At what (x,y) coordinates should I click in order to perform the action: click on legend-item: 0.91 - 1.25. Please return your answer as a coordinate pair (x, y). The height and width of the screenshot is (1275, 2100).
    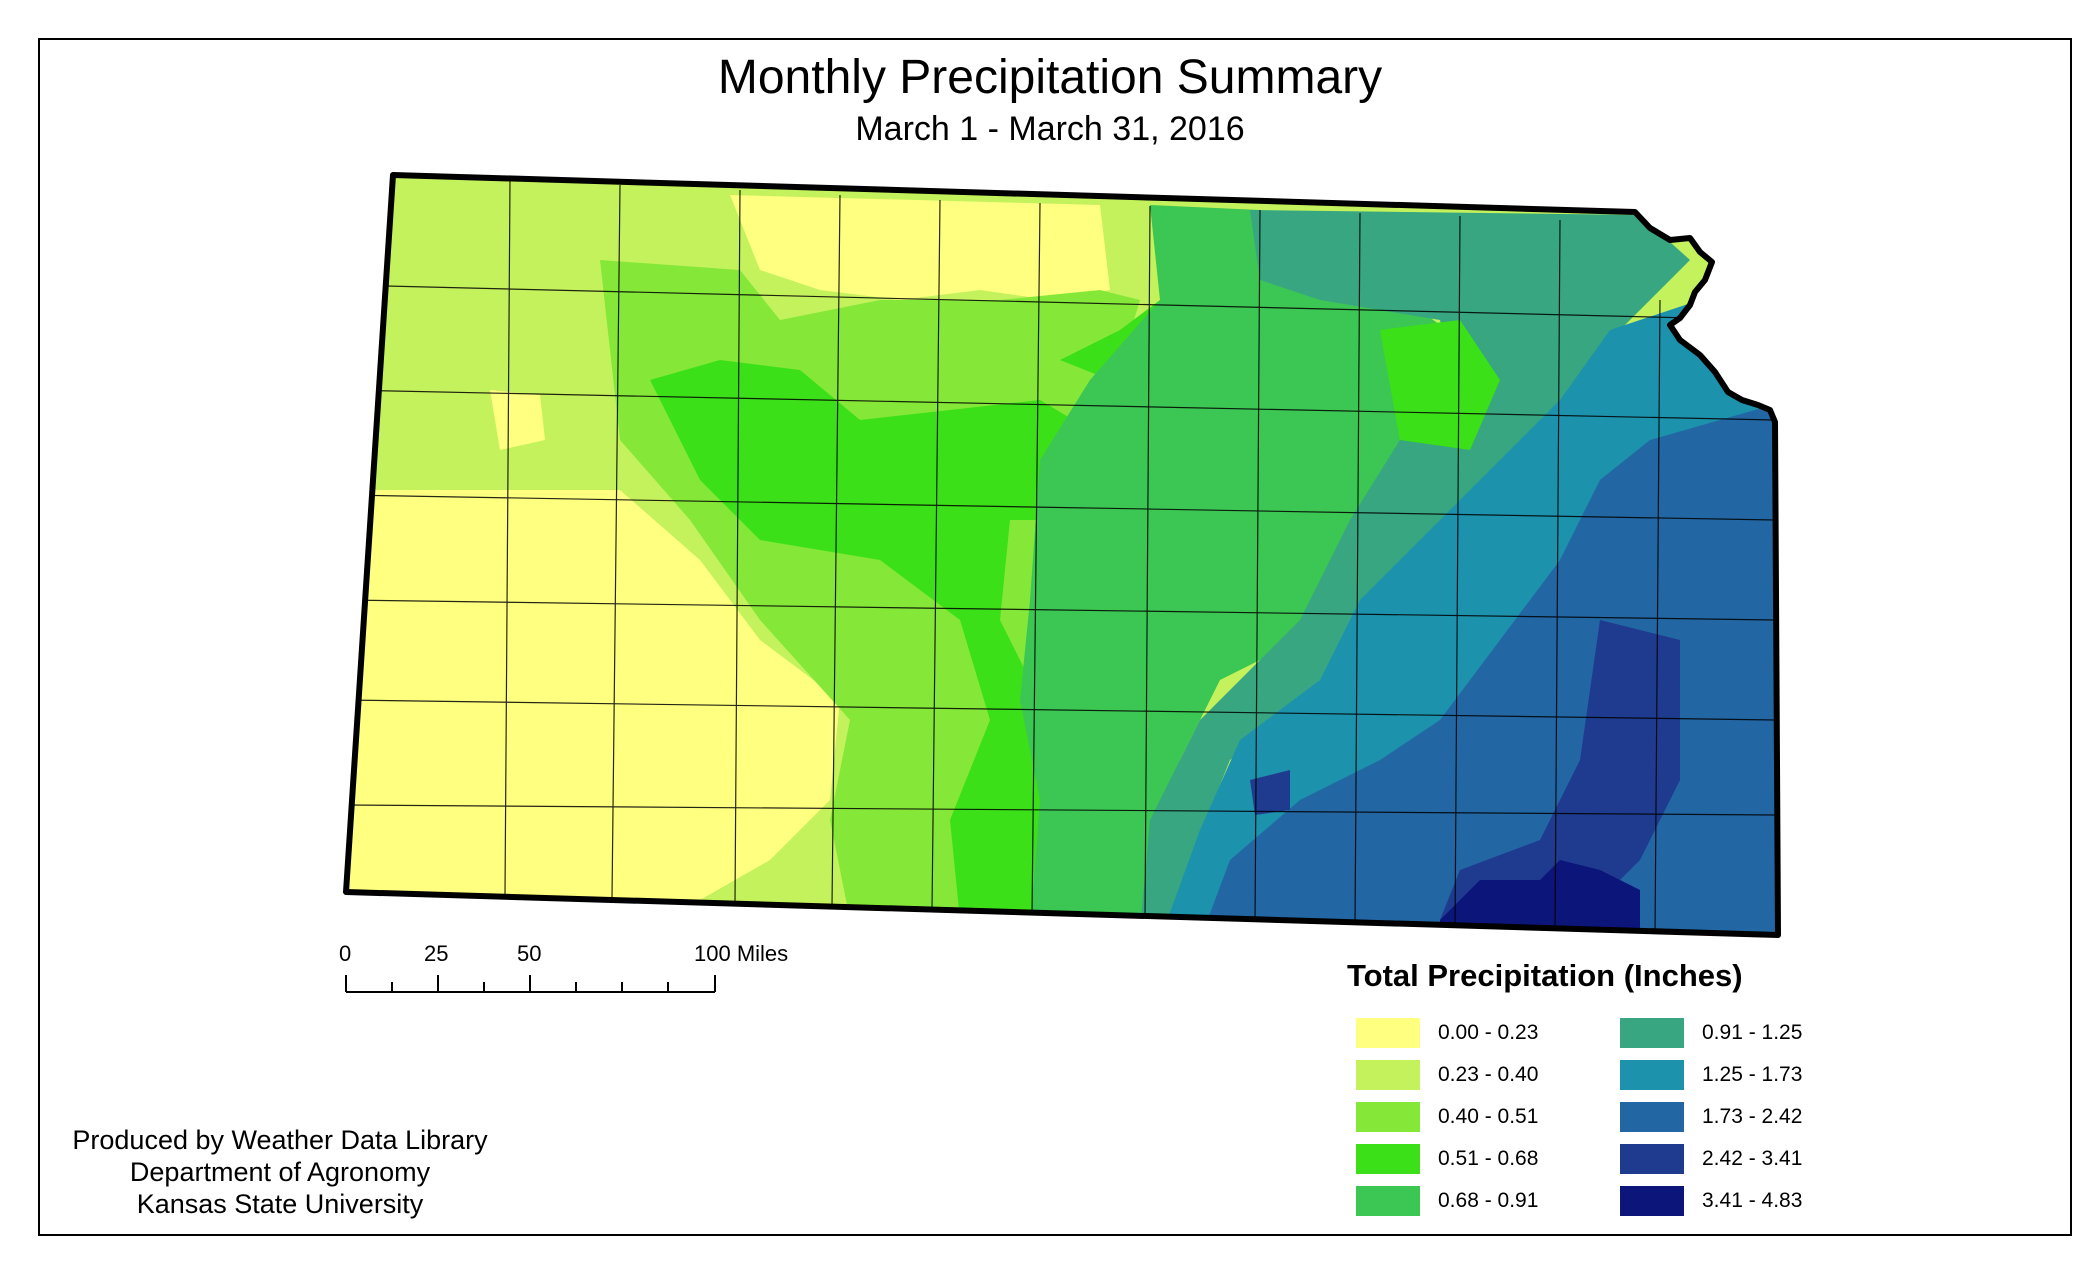
    Looking at the image, I should click on (1711, 1033).